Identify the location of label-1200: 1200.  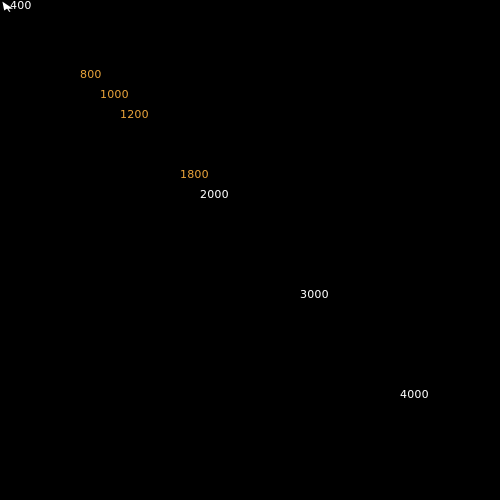
(134, 114).